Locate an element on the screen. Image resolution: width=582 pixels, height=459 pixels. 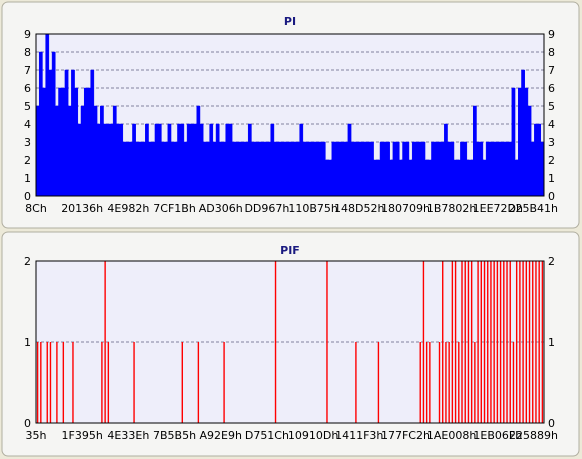
x-tick-label: 20136h is located at coordinates (82, 208).